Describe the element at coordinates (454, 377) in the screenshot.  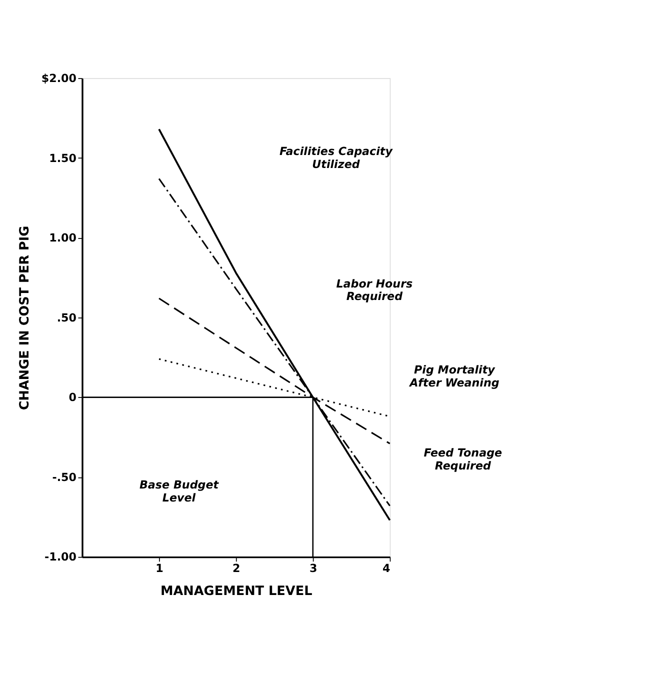
I see `text: Pig Mortality After Weaning` at that location.